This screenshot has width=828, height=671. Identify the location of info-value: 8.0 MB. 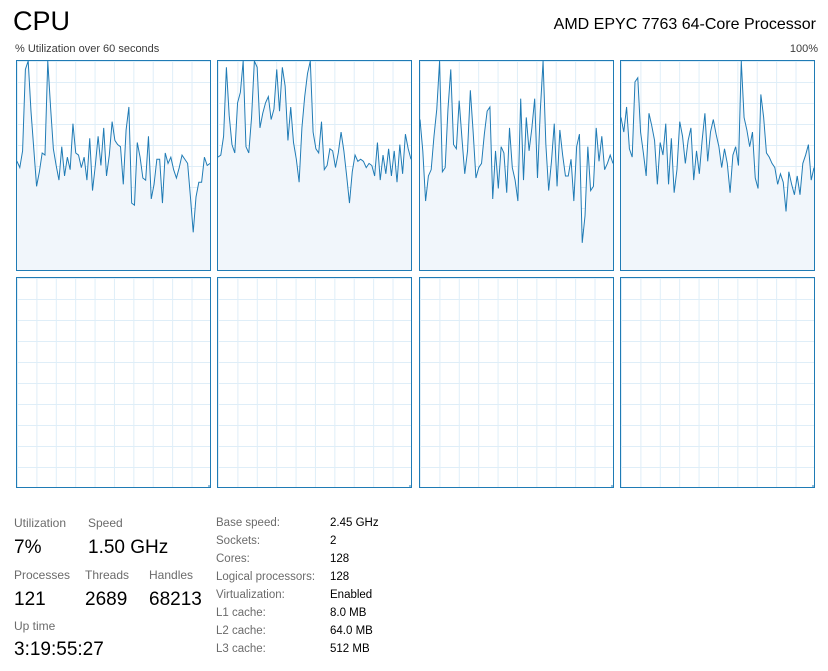
(348, 613).